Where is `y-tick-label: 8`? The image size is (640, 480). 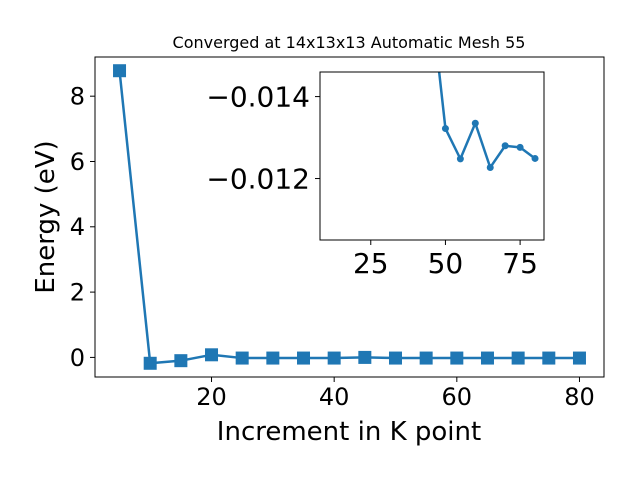 y-tick-label: 8 is located at coordinates (77, 97).